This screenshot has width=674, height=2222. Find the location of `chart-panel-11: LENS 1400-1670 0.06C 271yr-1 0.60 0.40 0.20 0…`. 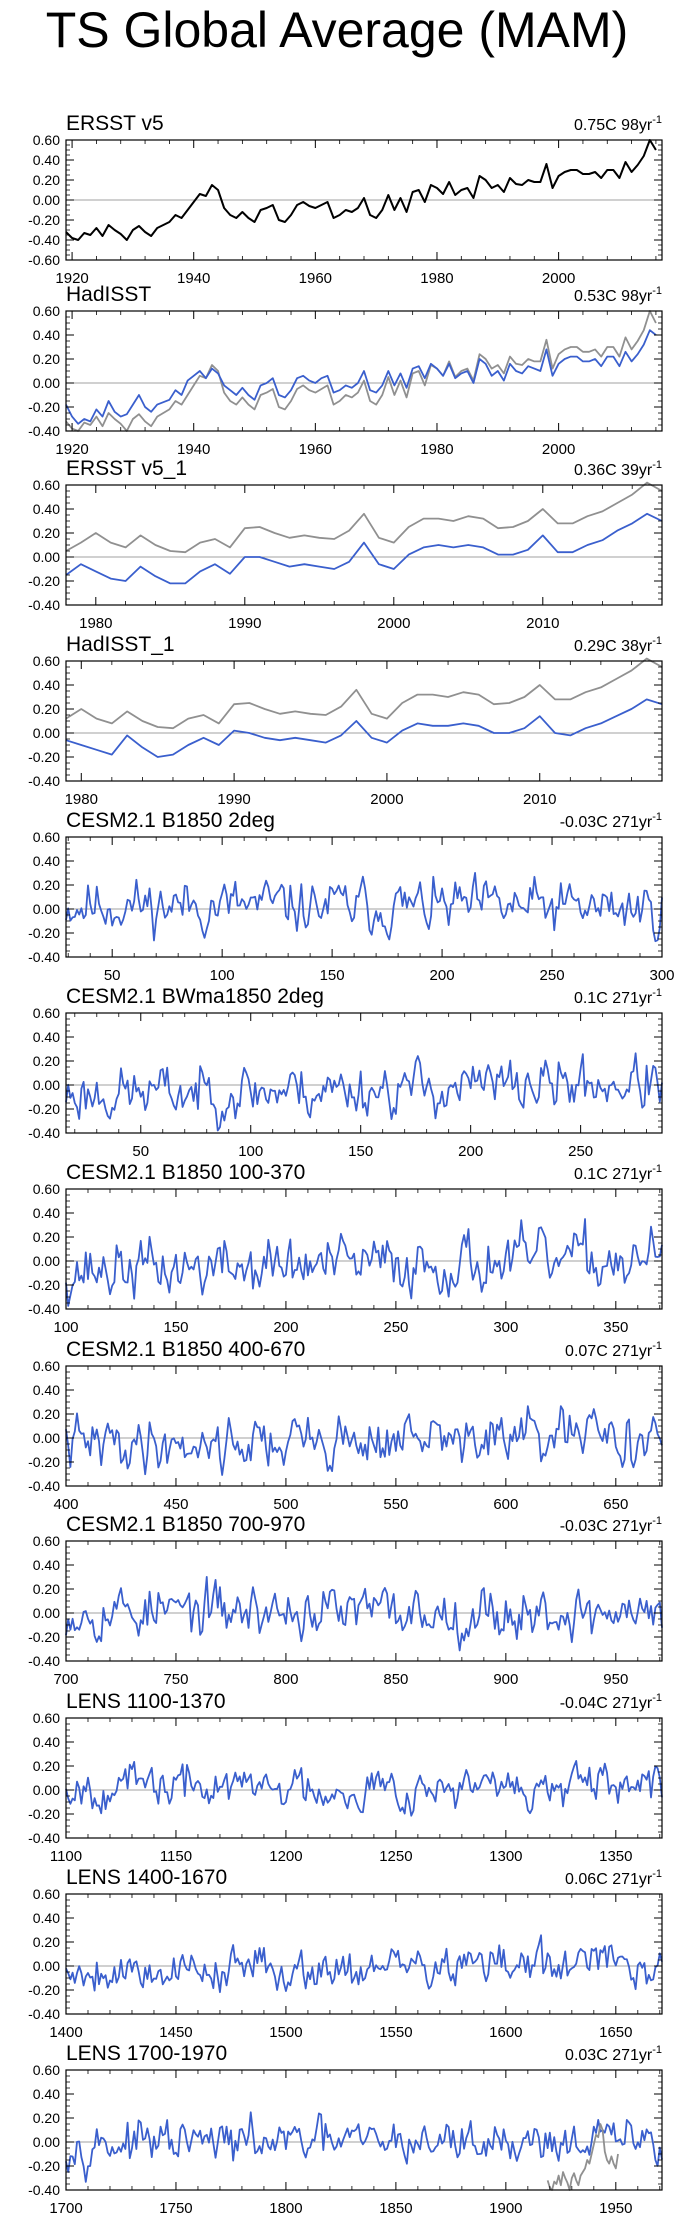

chart-panel-11: LENS 1400-1670 0.06C 271yr-1 0.60 0.40 0.20 0… is located at coordinates (345, 1953).